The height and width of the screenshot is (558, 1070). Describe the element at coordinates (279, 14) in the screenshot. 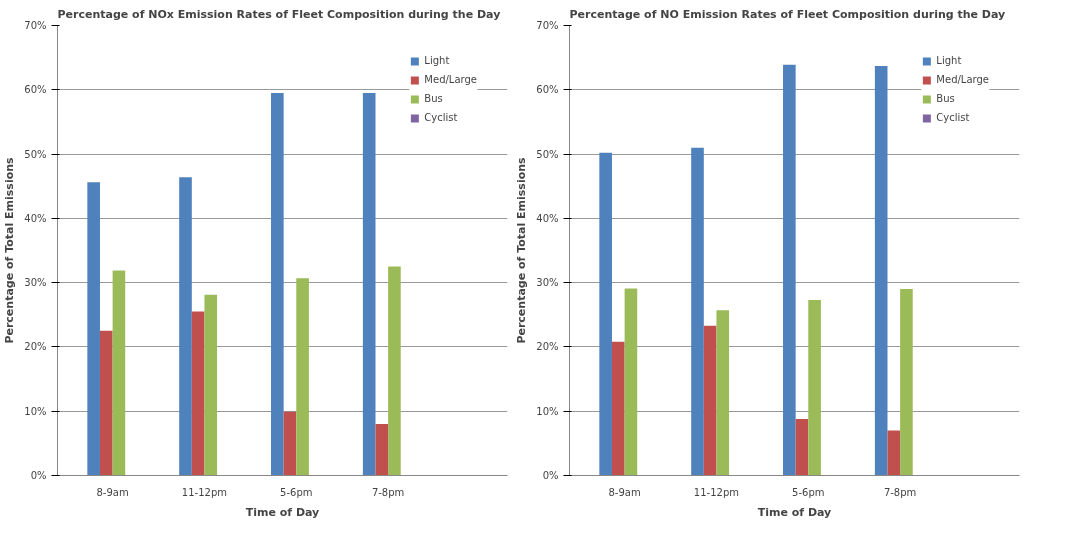

I see `chart-title: Percentage of NOx Emission Rates of Fleet Composition during the Day` at that location.